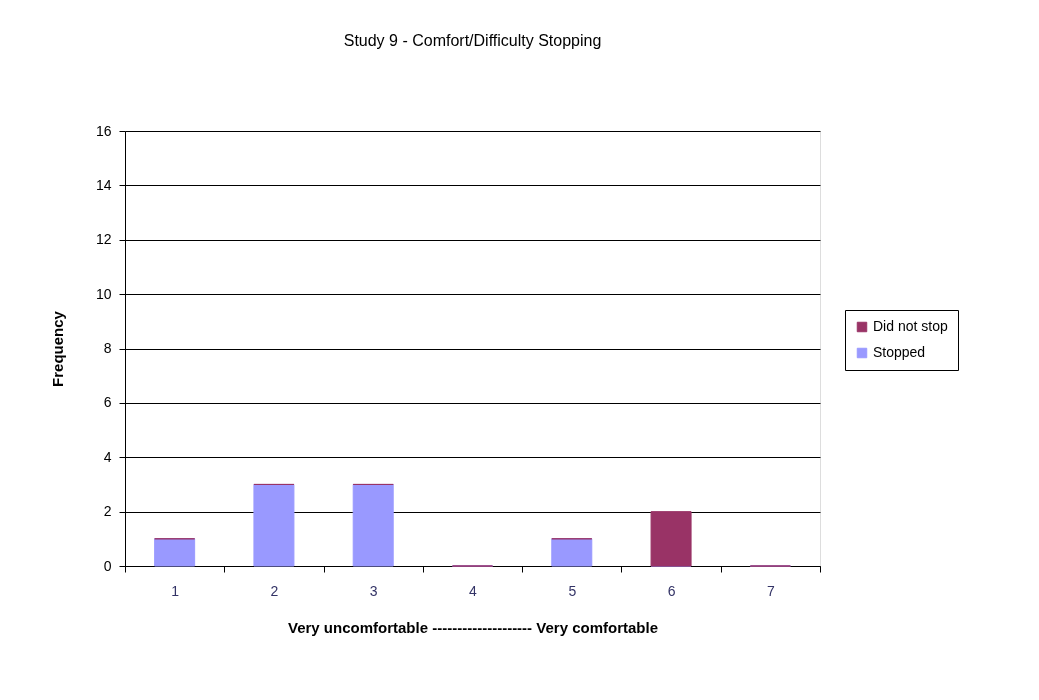 Image resolution: width=1039 pixels, height=700 pixels. I want to click on y-tick-label: 8, so click(107, 348).